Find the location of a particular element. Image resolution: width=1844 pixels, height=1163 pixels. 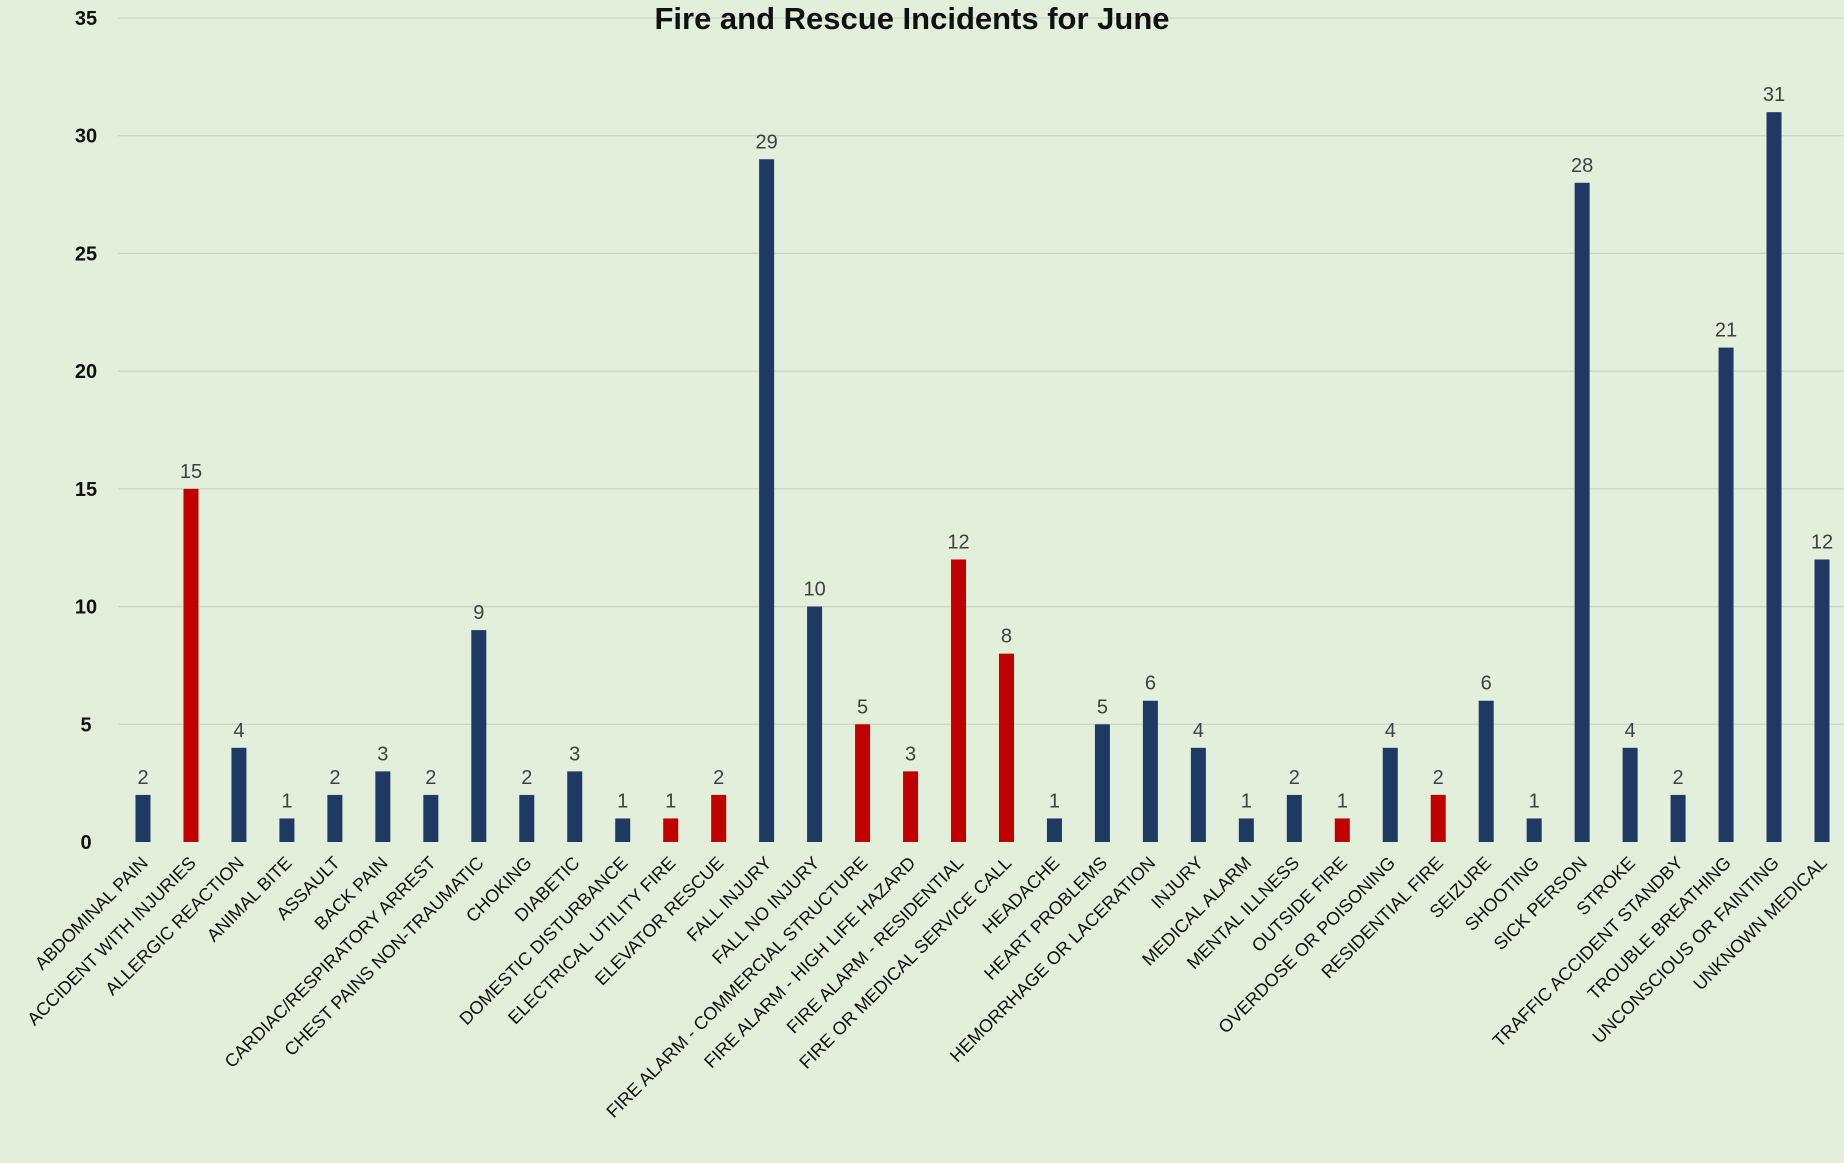

y-tick-label: 10 is located at coordinates (86, 608).